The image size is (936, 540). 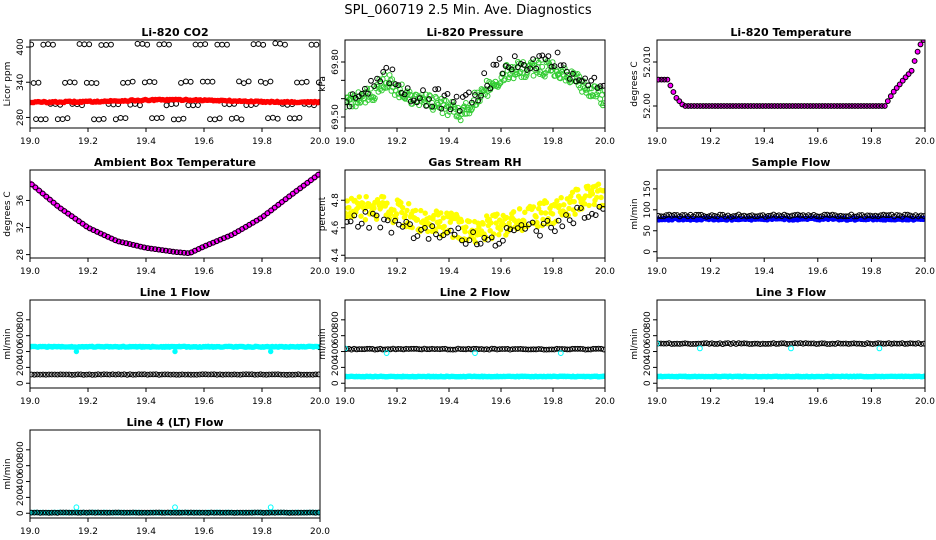 I want to click on x-tick-label: 19.8, so click(x=871, y=402).